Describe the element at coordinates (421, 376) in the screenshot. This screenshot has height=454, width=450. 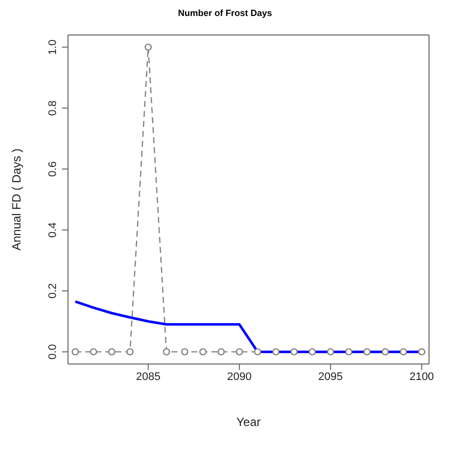
I see `x-tick-label: 2100` at that location.